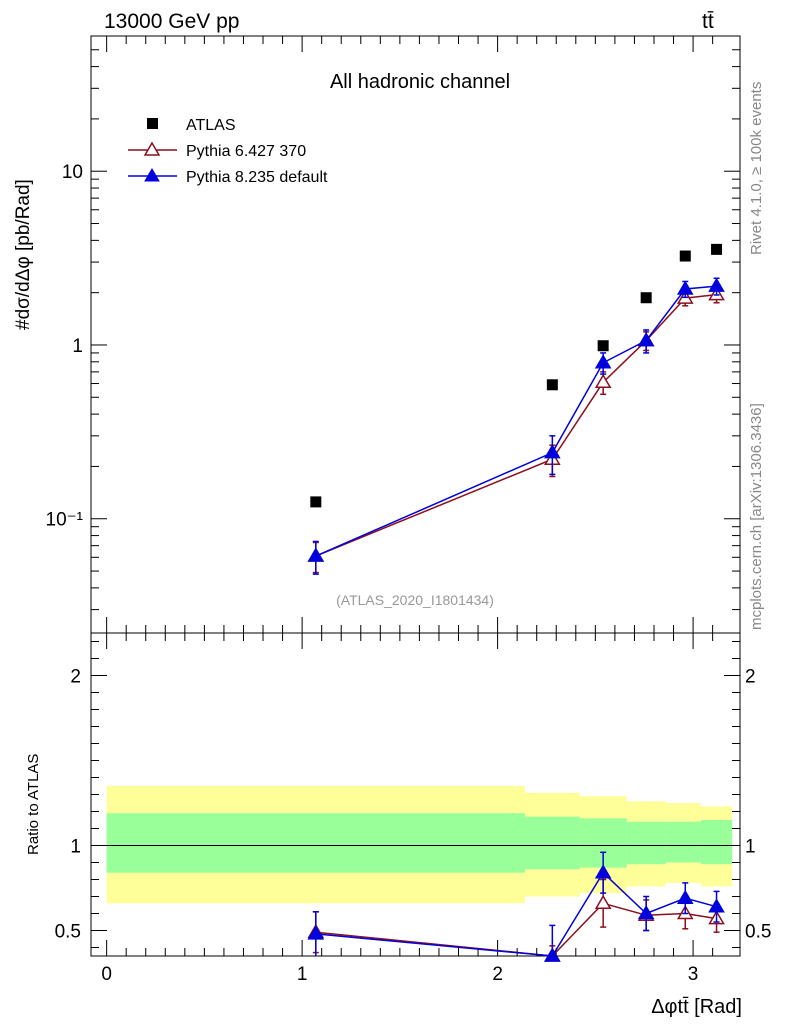  I want to click on legend-py8-marker, so click(152, 175).